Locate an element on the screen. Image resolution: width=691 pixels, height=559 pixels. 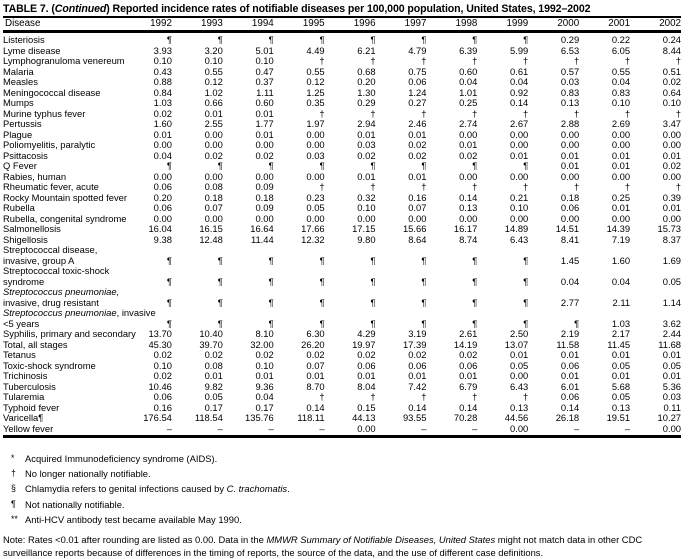
rate-cell: 44.13 is located at coordinates (364, 417).